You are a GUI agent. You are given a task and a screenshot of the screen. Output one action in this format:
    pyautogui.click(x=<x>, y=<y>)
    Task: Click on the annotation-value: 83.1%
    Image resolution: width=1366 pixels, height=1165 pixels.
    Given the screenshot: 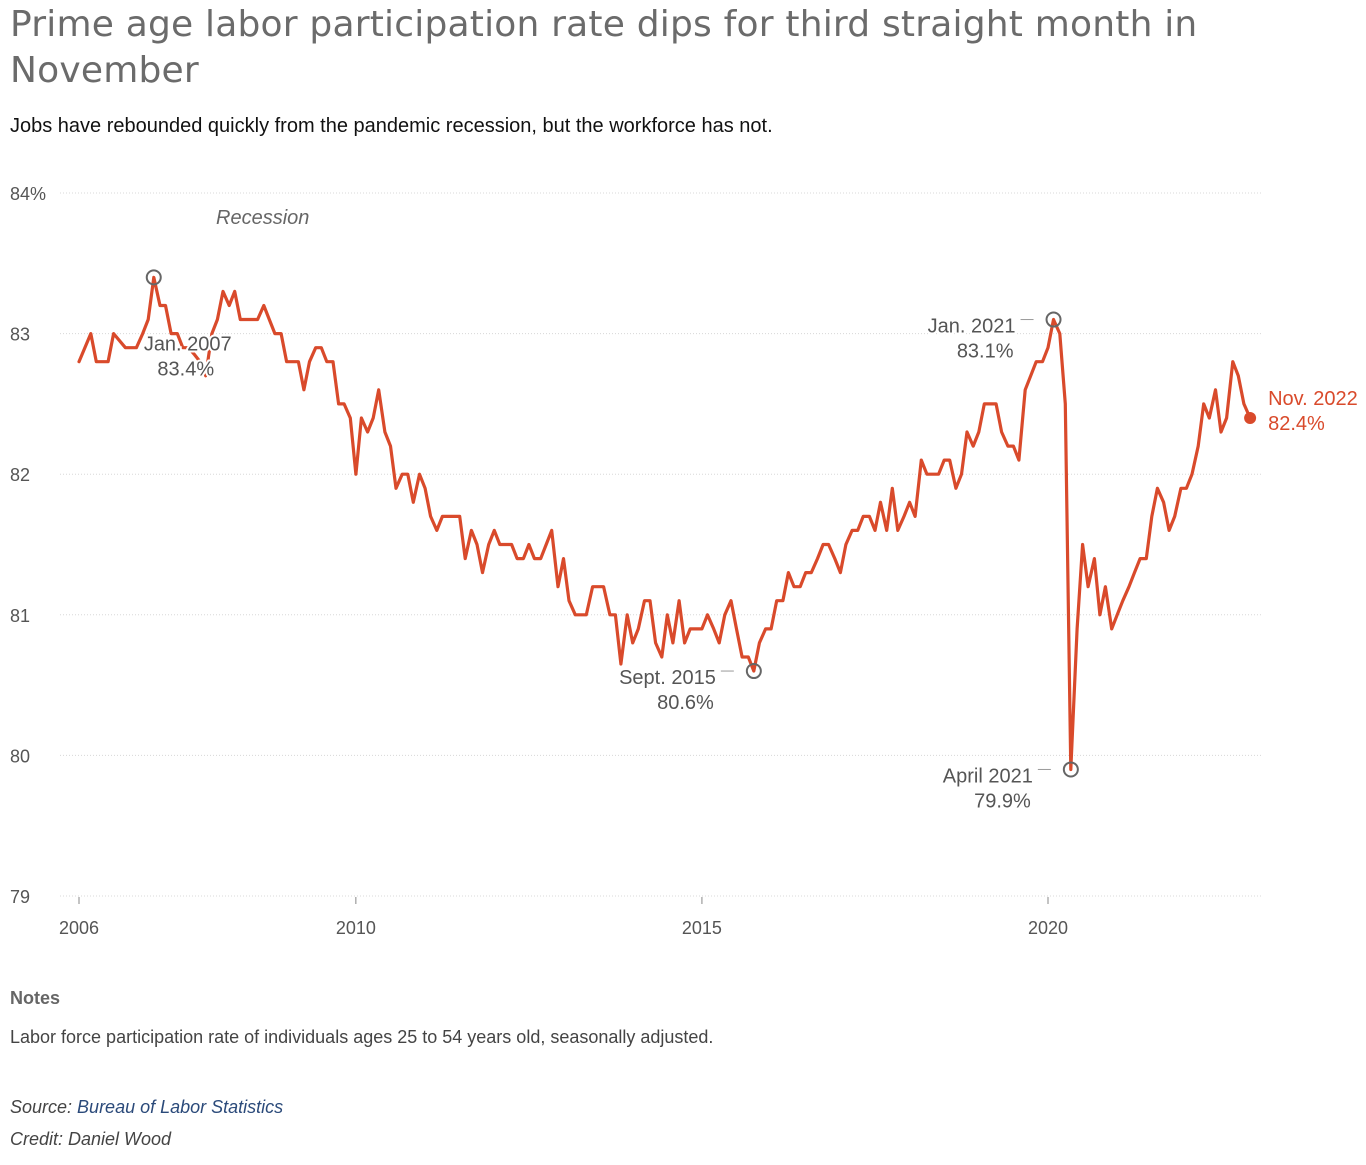 What is the action you would take?
    pyautogui.click(x=985, y=352)
    